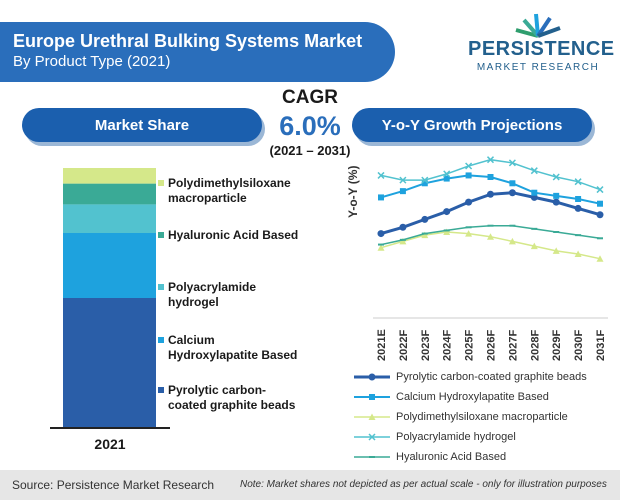 This screenshot has width=620, height=500. What do you see at coordinates (142, 125) in the screenshot?
I see `market-share-pill: Market Share` at bounding box center [142, 125].